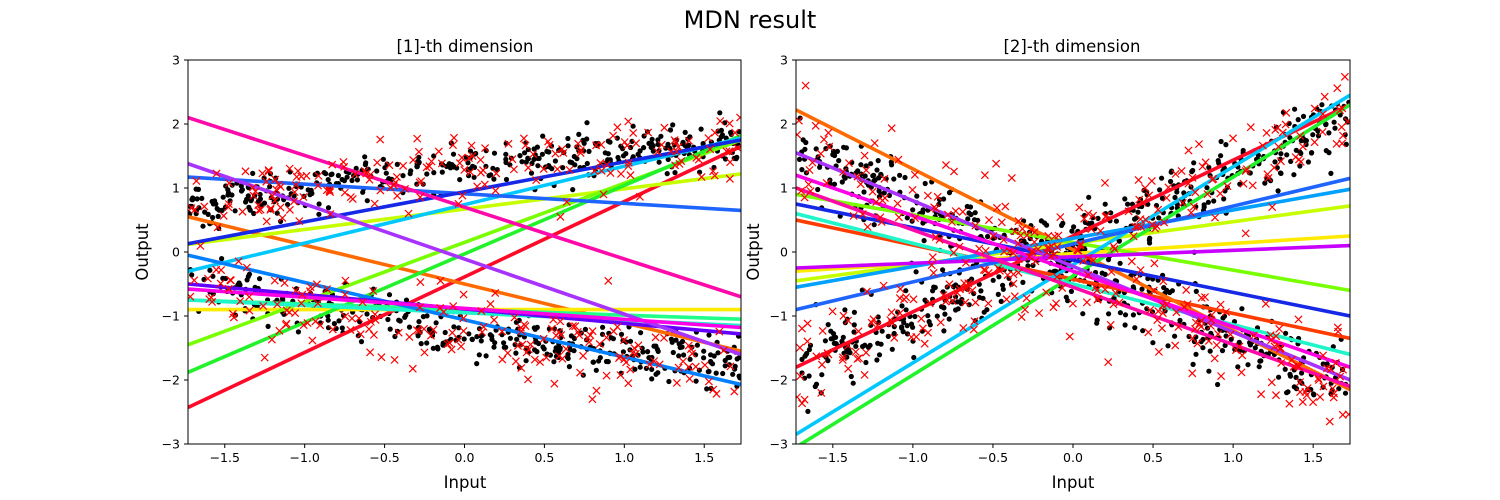  Describe the element at coordinates (225, 457) in the screenshot. I see `x-tick-label: −1.5` at that location.